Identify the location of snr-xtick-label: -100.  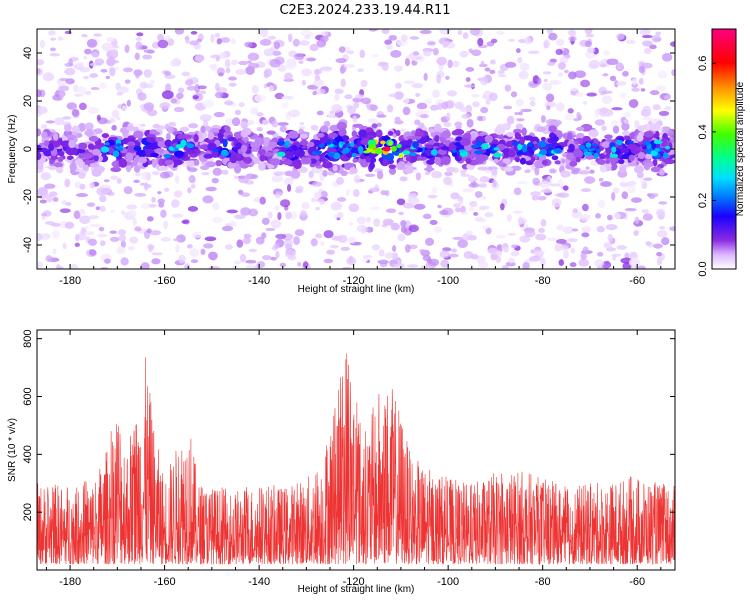
(448, 582).